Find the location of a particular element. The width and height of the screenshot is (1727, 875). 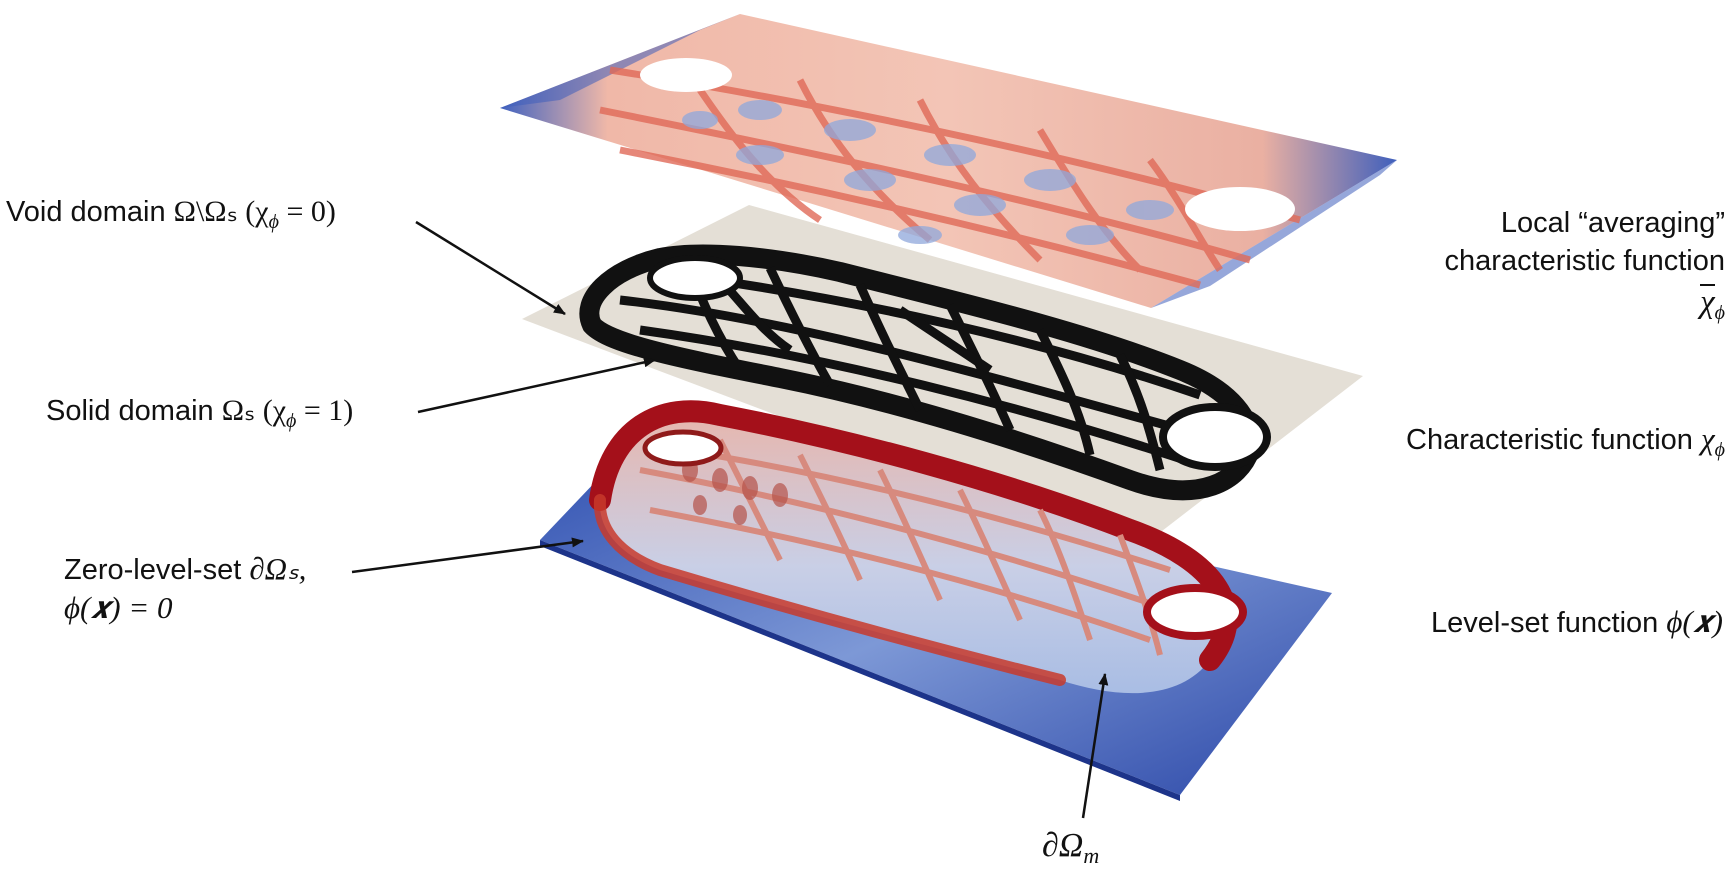

level-set-red-wall is located at coordinates (913, 535).